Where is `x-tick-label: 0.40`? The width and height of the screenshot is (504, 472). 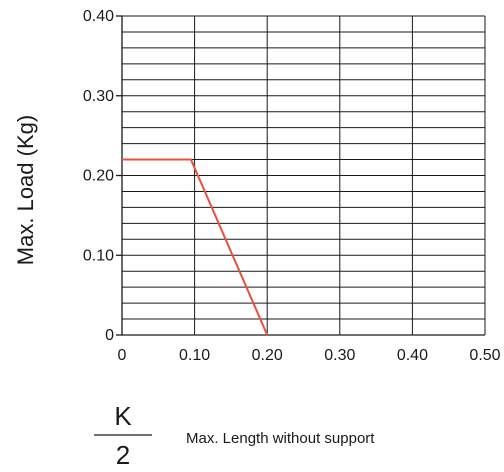
x-tick-label: 0.40 is located at coordinates (412, 355).